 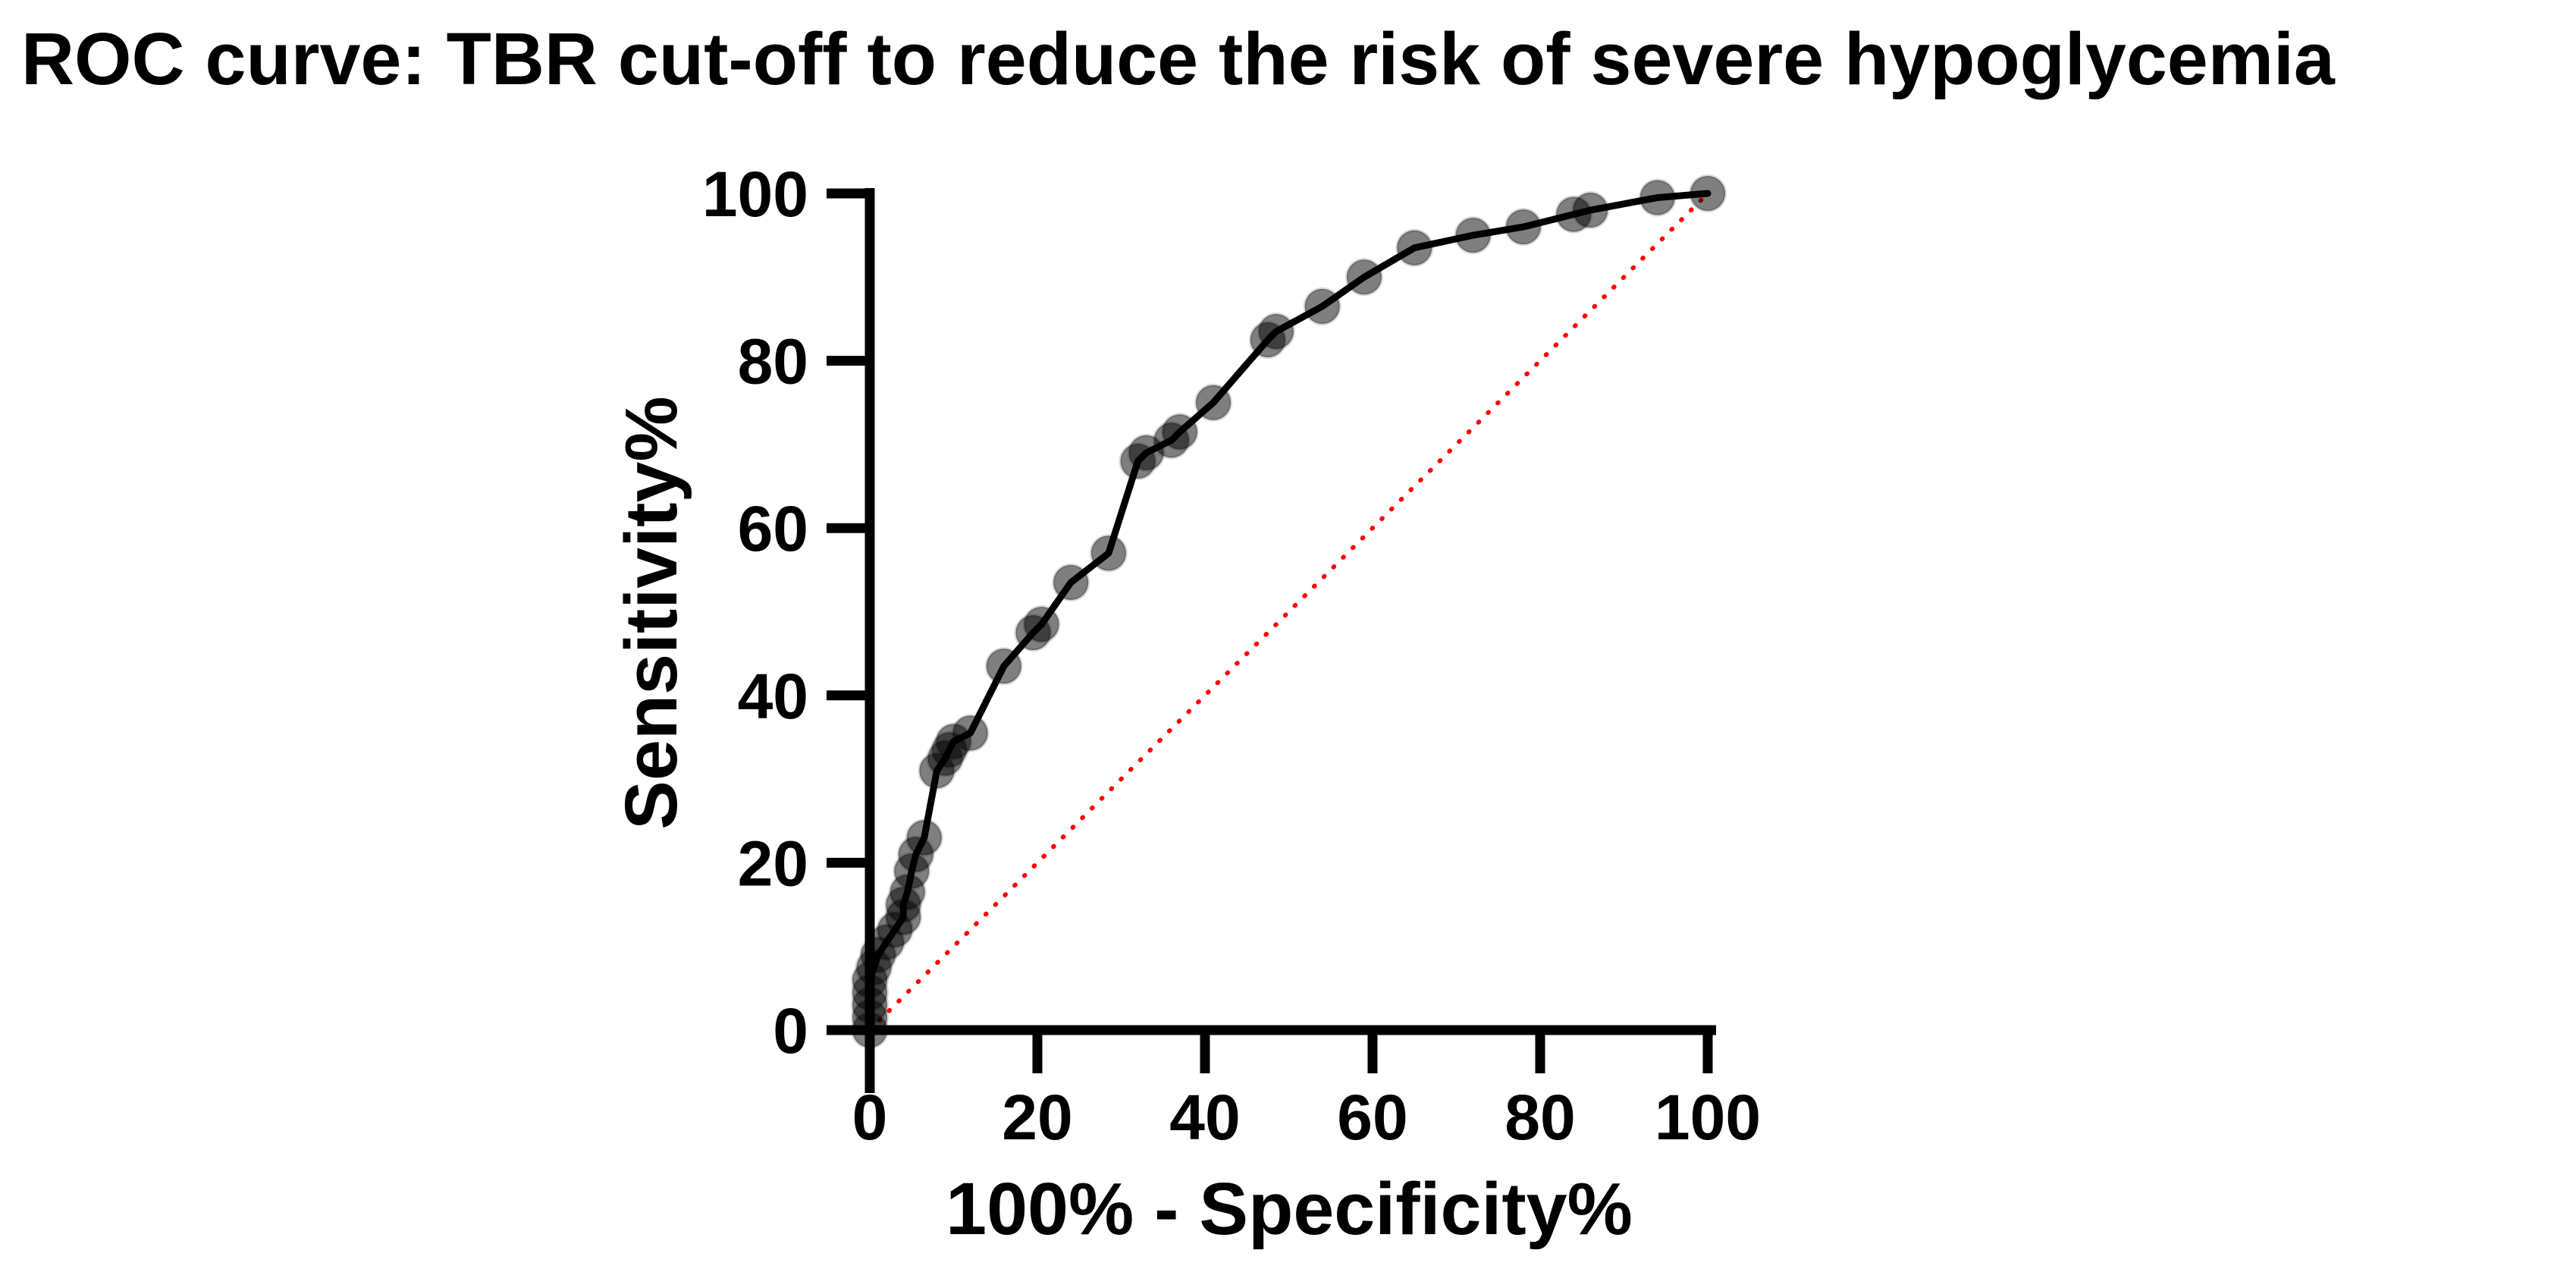 What do you see at coordinates (755, 194) in the screenshot?
I see `y-tick-label: 100` at bounding box center [755, 194].